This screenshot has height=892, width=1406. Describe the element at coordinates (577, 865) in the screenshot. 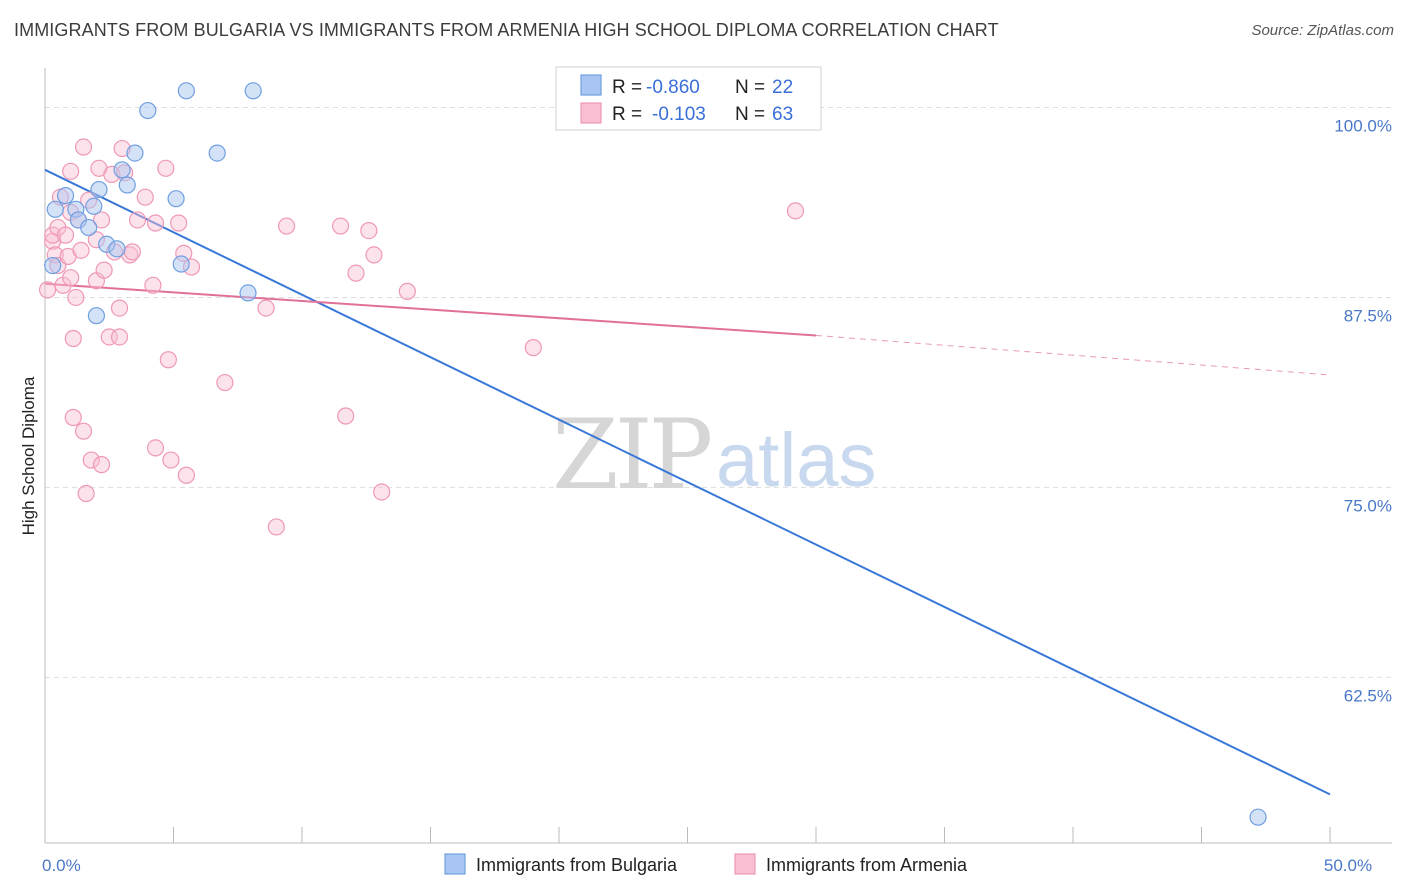

I see `bottom-legend-label-bulgaria: Immigrants from Bulgaria` at that location.